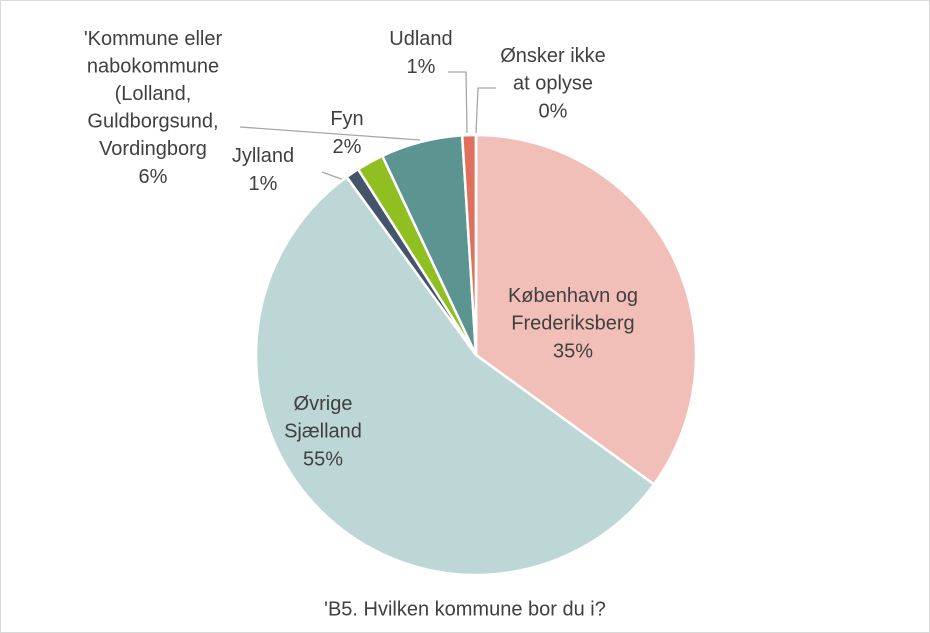 Image resolution: width=930 pixels, height=633 pixels. Describe the element at coordinates (153, 177) in the screenshot. I see `value-label: 6%` at that location.